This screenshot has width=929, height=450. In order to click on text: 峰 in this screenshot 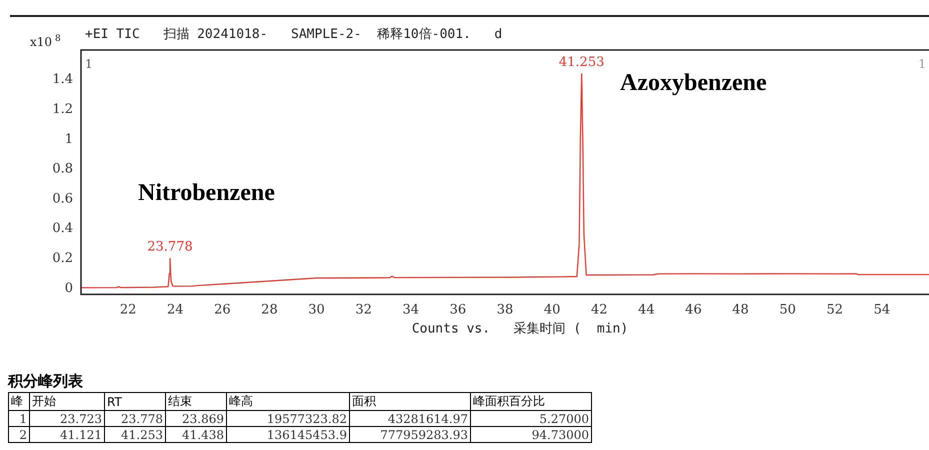, I will do `click(19, 401)`.